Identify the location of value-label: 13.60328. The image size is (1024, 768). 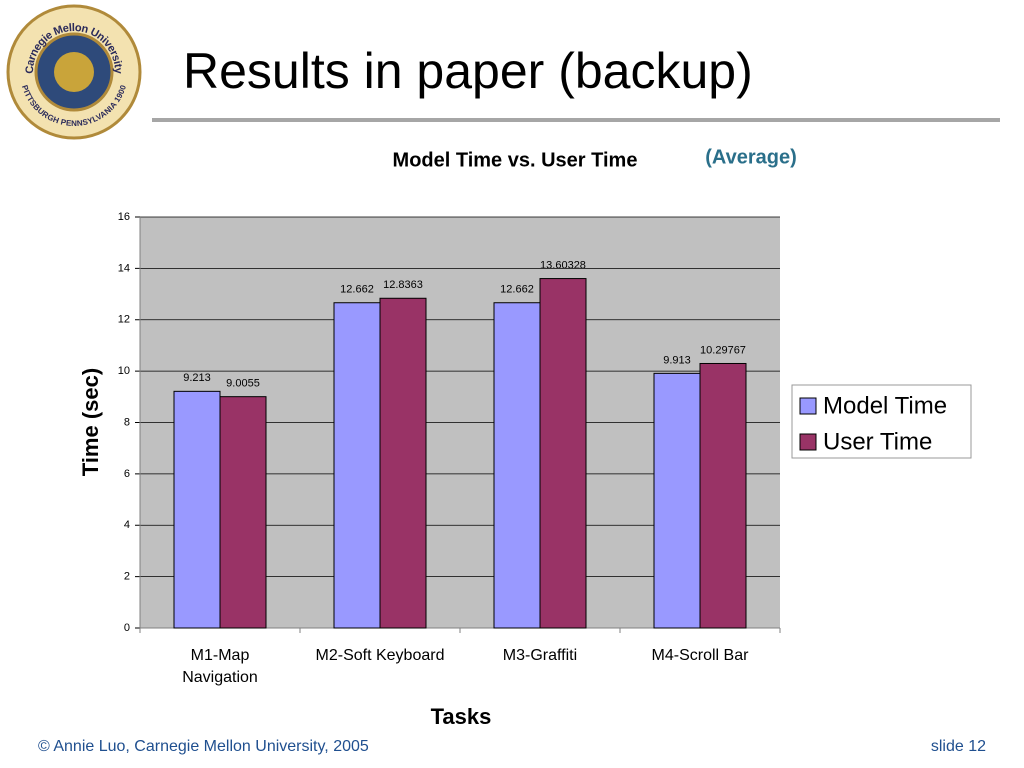
(563, 265).